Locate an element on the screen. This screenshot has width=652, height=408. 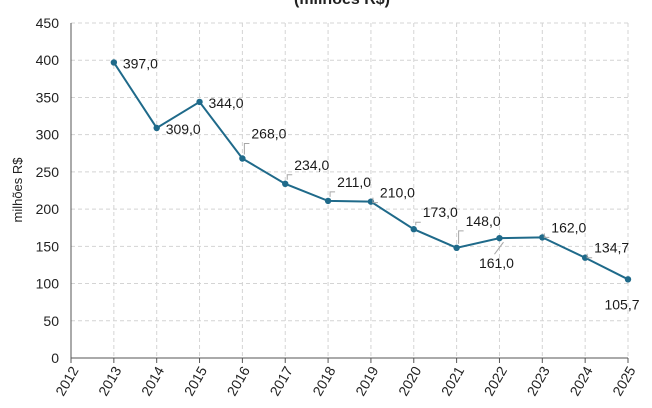
y-tick-label: 450 is located at coordinates (48, 23).